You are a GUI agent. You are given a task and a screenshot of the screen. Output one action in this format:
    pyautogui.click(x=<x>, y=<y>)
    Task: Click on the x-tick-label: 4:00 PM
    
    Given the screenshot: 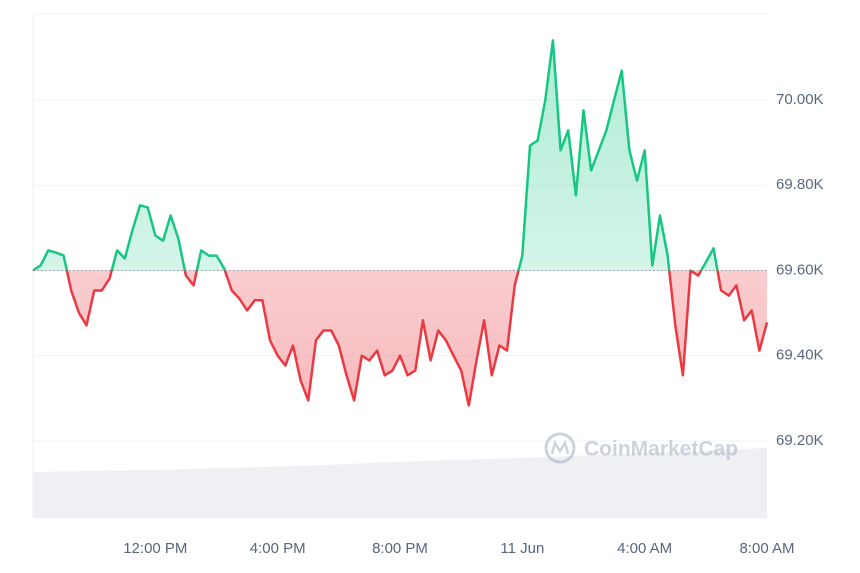 What is the action you would take?
    pyautogui.click(x=278, y=548)
    